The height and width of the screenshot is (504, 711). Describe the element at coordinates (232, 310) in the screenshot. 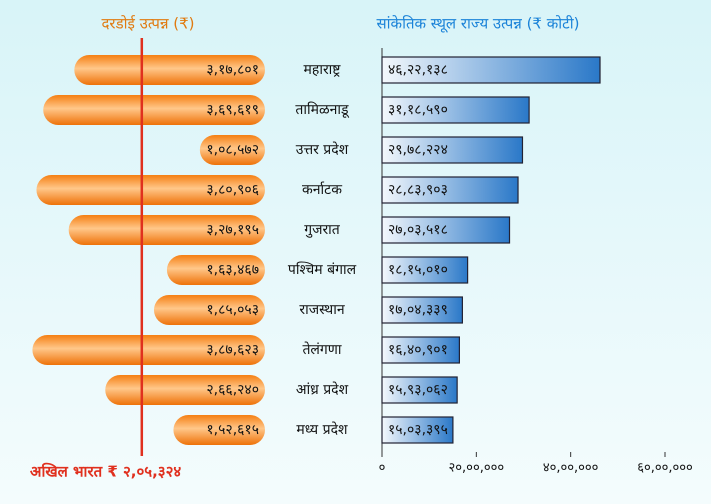

I see `value-label: १,८५,०५३` at that location.